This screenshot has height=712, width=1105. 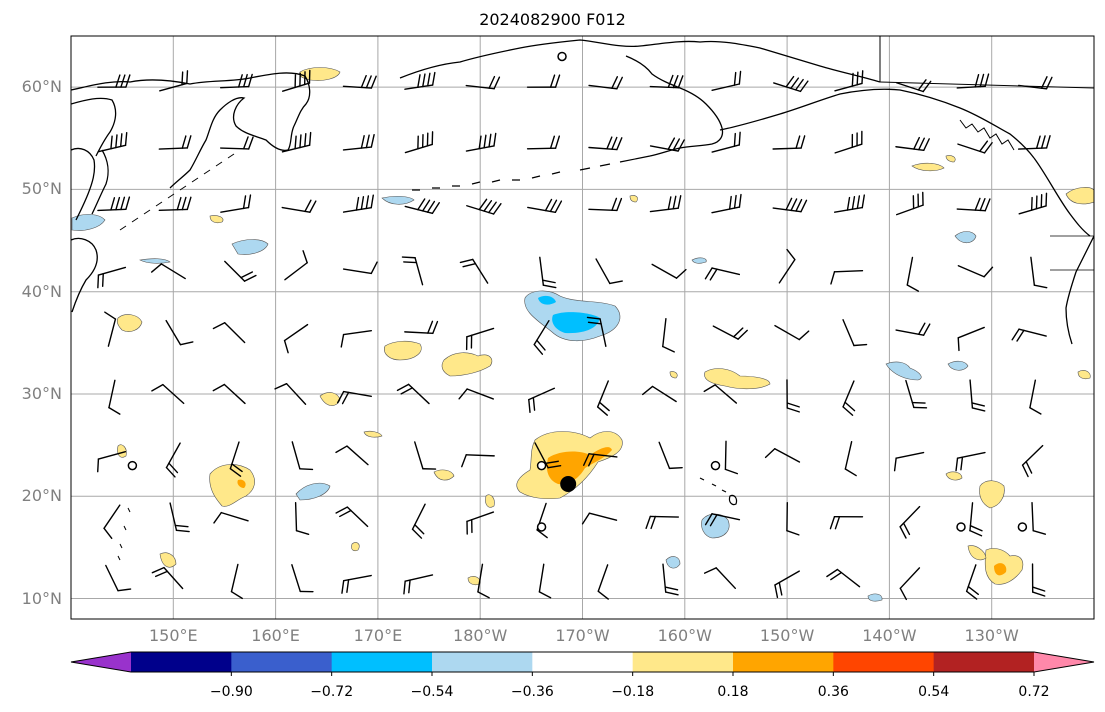 I want to click on colorbar-tick-label: −0.90, so click(x=231, y=692).